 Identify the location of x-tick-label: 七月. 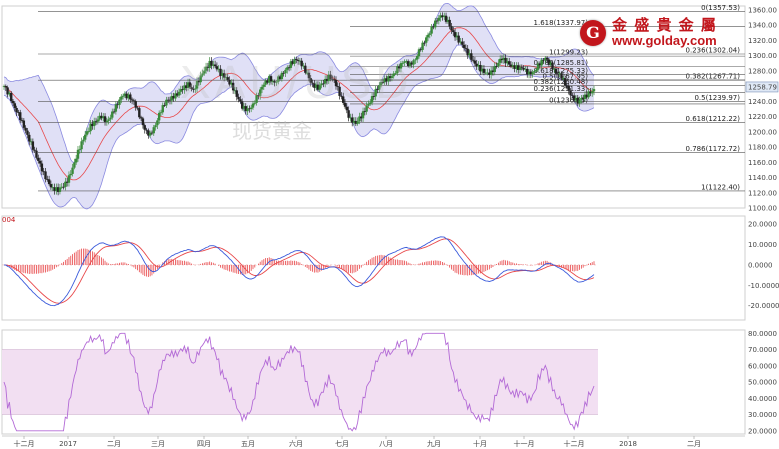
(342, 443).